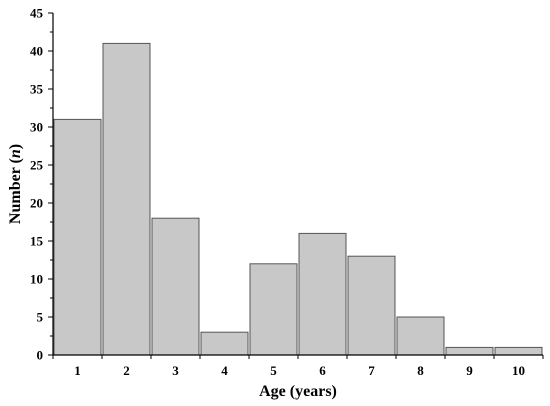 This screenshot has width=550, height=406. Describe the element at coordinates (224, 370) in the screenshot. I see `x-tick-label: 4` at that location.